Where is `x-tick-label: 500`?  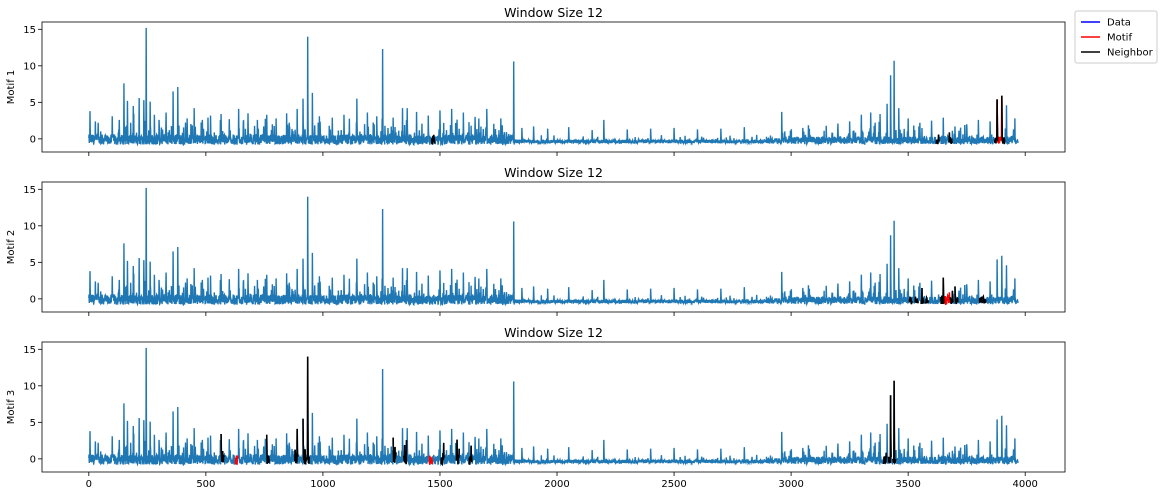
x-tick-label: 500 is located at coordinates (205, 484).